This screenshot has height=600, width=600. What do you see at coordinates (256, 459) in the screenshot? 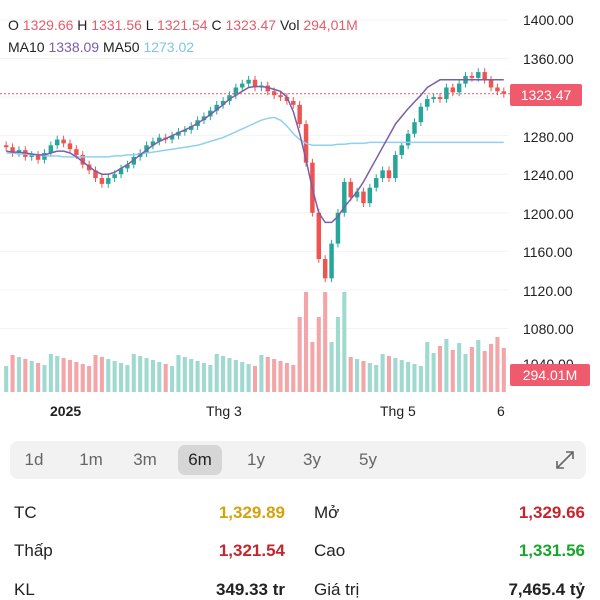
I see `range-1y-button: 1y` at bounding box center [256, 459].